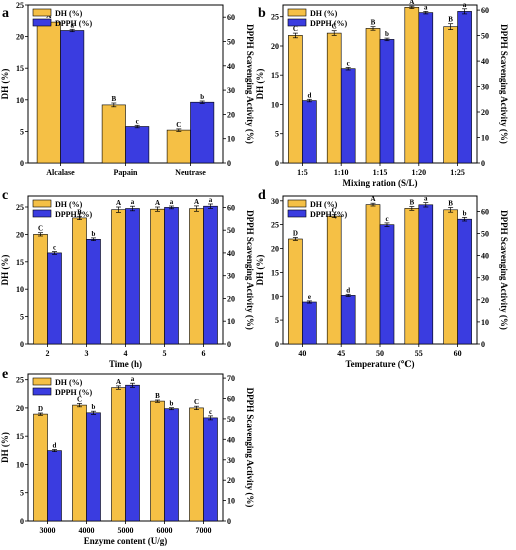  I want to click on x-tick-label: 1:20, so click(418, 172).